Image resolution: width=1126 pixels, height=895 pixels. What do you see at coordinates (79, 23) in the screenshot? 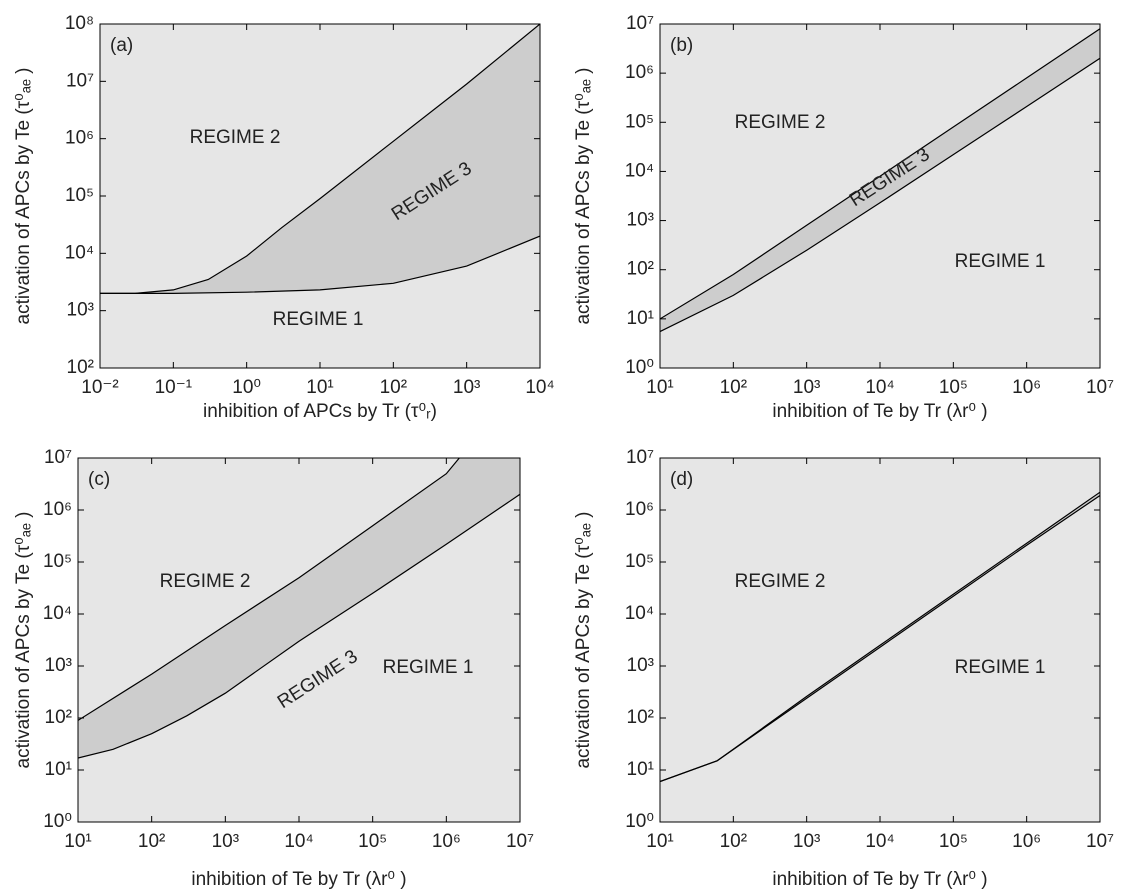
I see `y-tick-label: 10⁸` at bounding box center [79, 23].